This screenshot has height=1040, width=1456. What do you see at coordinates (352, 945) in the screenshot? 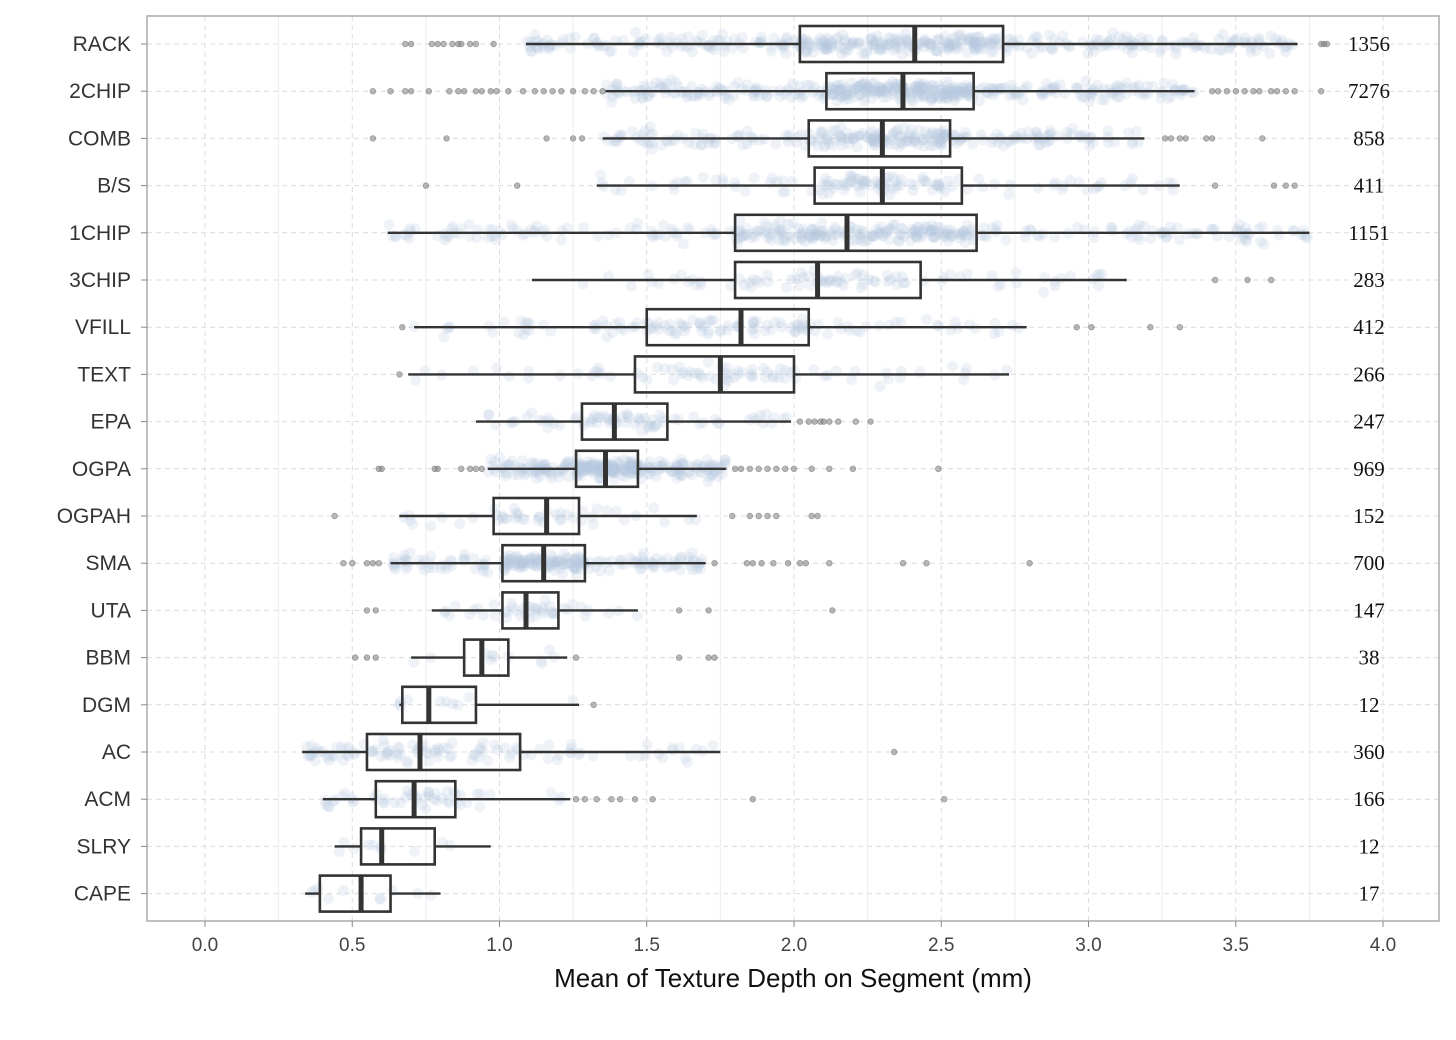
I see `x-tick-label: 0.5` at bounding box center [352, 945].